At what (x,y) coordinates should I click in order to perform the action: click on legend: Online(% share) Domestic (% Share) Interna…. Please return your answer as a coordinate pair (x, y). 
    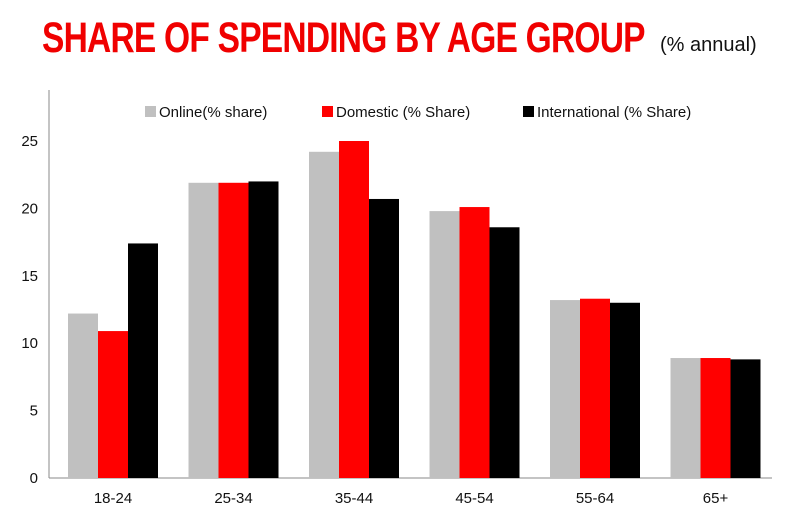
    Looking at the image, I should click on (418, 112).